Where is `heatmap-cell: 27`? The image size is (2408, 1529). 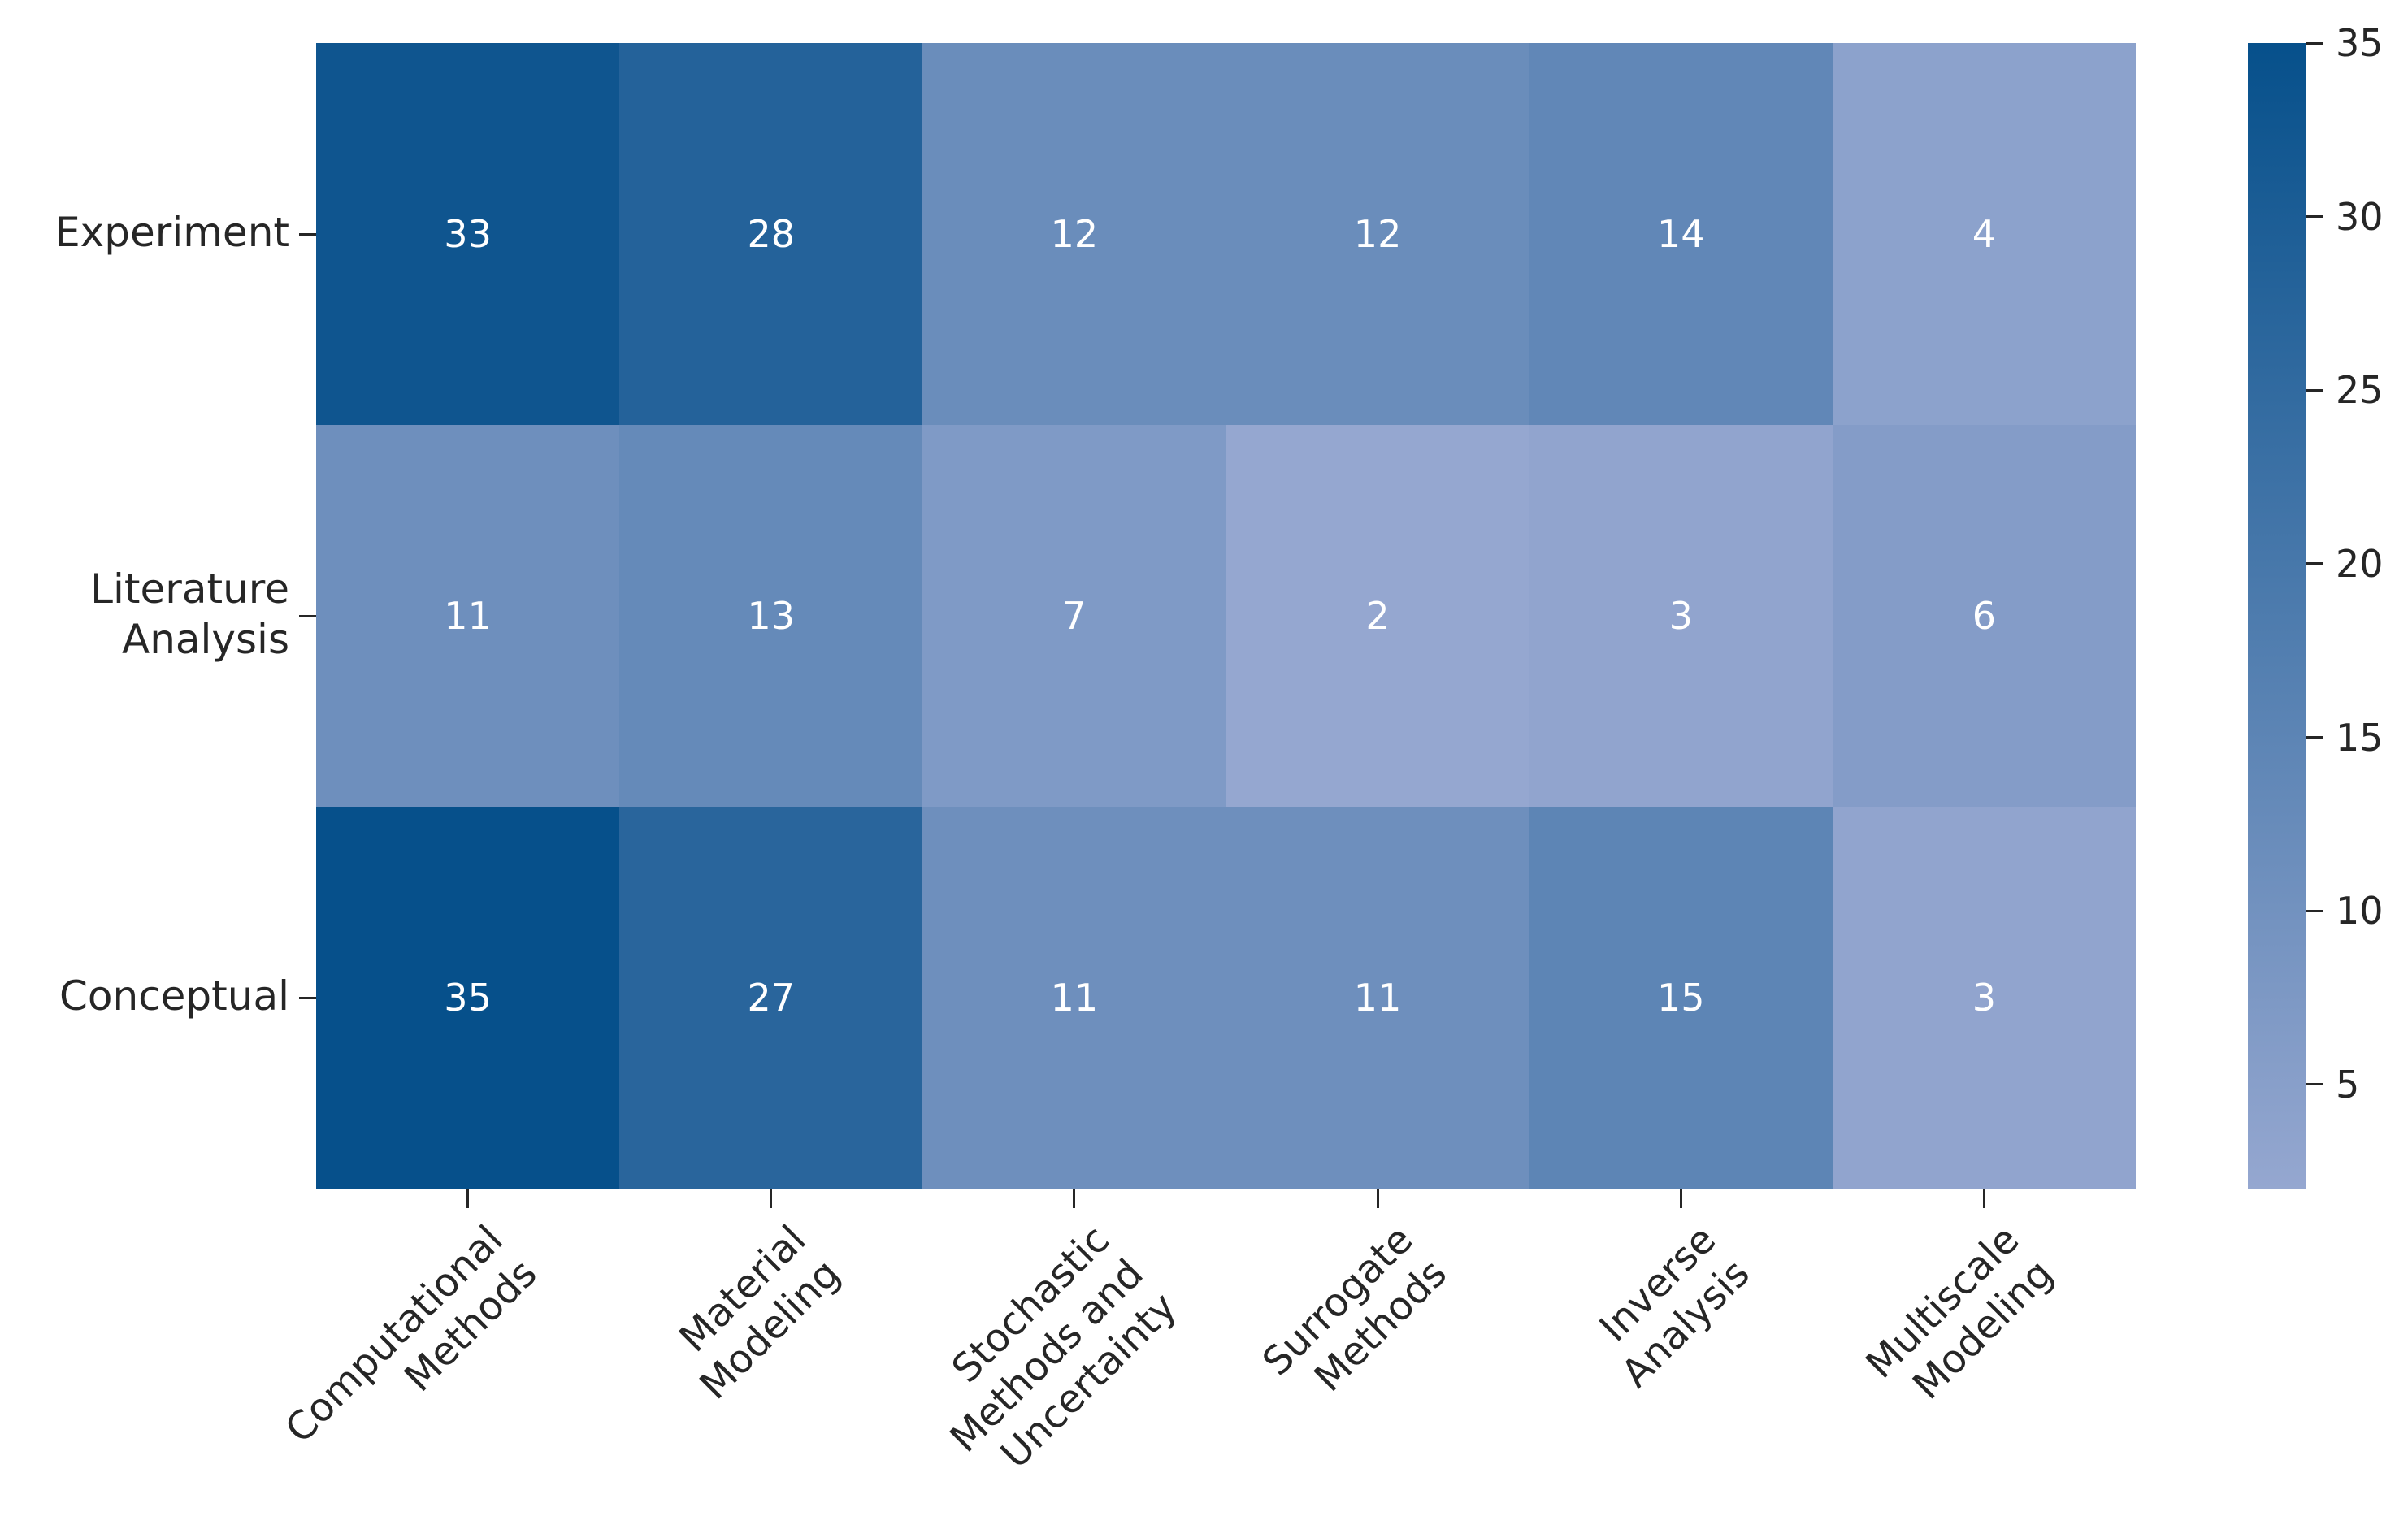 heatmap-cell: 27 is located at coordinates (771, 998).